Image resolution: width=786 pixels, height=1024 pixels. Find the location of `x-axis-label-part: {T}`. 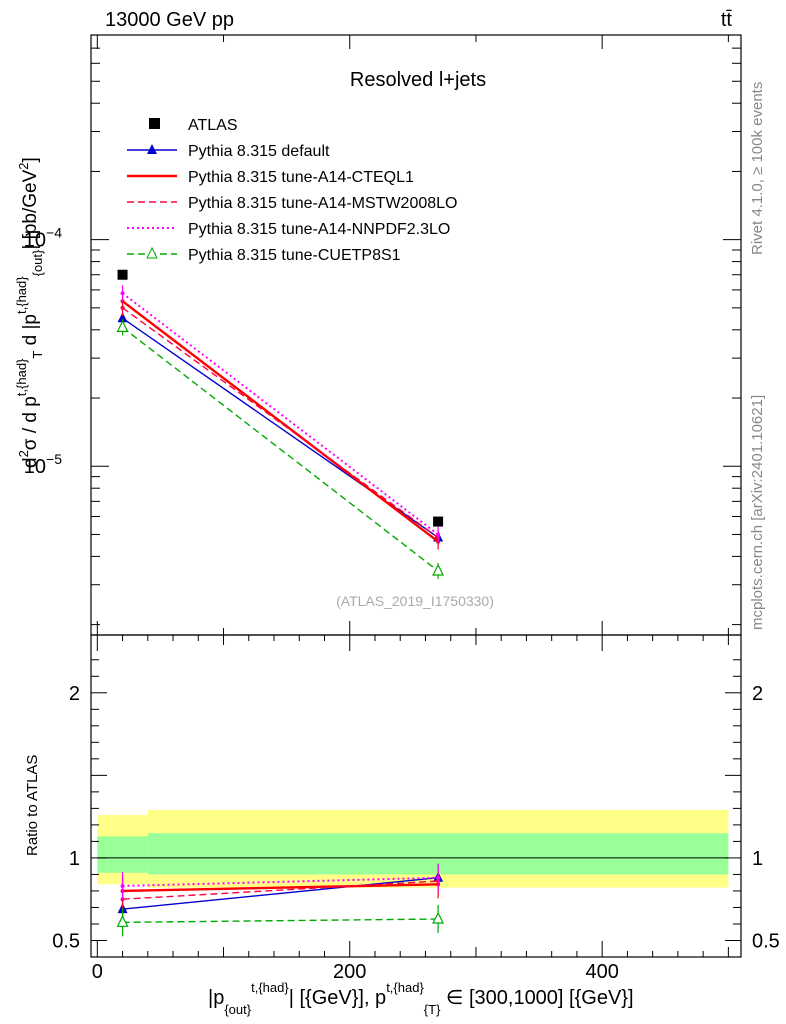

x-axis-label-part: {T} is located at coordinates (432, 1009).